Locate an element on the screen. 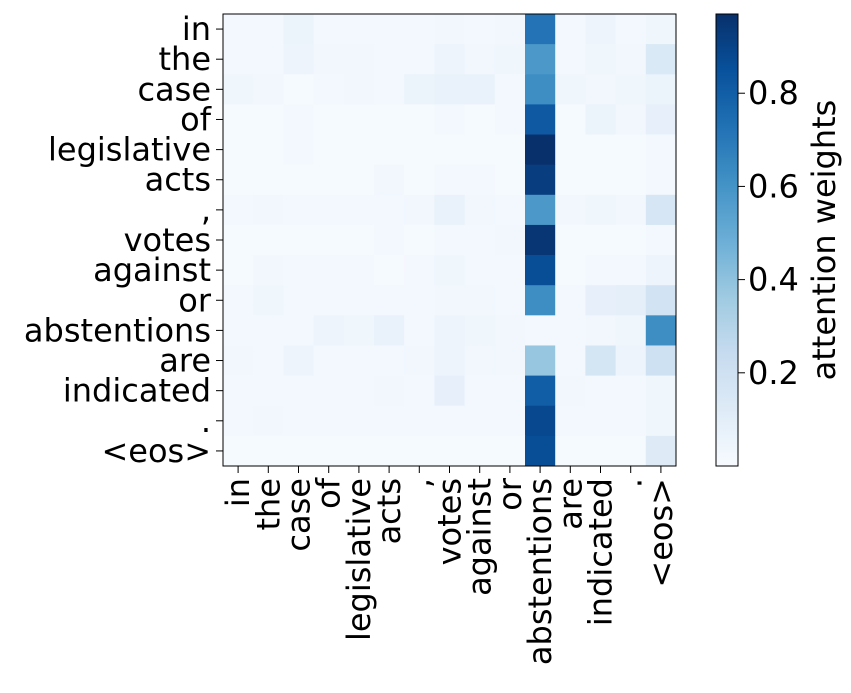 Image resolution: width=851 pixels, height=693 pixels. x-tick-label: case is located at coordinates (299, 515).